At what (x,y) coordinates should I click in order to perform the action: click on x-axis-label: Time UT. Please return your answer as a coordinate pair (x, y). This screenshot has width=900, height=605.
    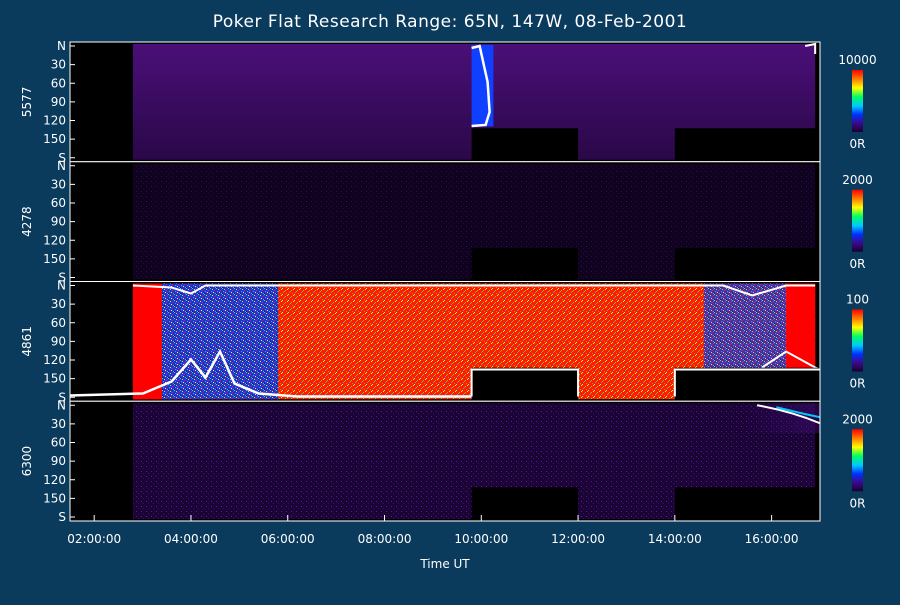
    Looking at the image, I should click on (444, 564).